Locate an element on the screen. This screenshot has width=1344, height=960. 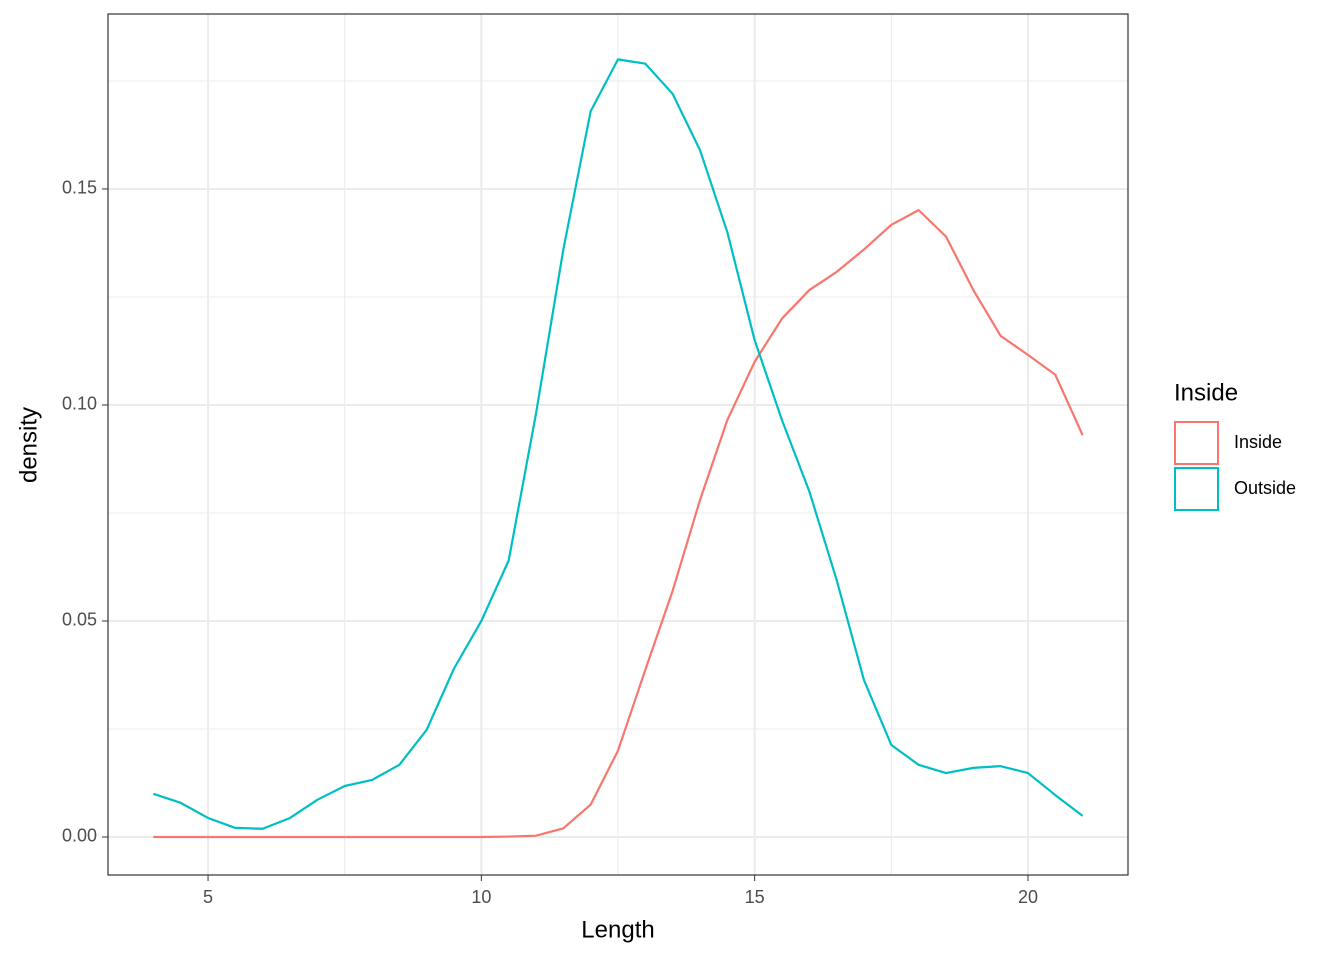
y-tick-label: 0.10 is located at coordinates (79, 404).